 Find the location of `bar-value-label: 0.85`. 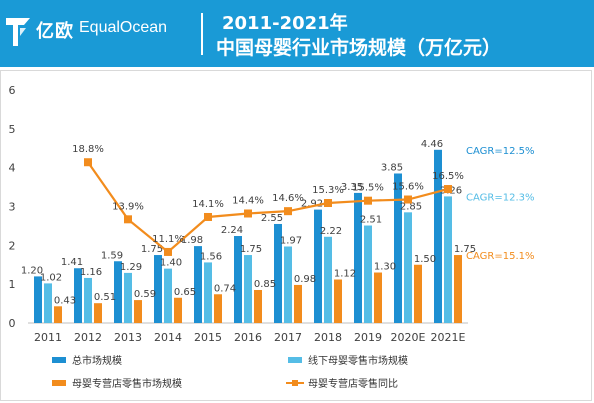

bar-value-label: 0.85 is located at coordinates (265, 284).